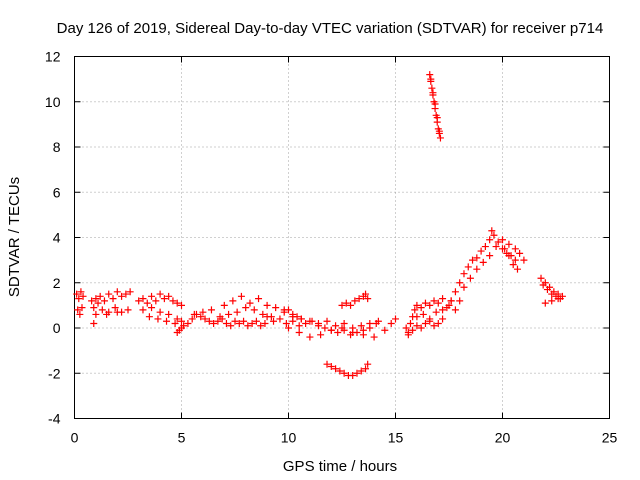 This screenshot has width=640, height=480. I want to click on y-tick-label: 6, so click(57, 192).